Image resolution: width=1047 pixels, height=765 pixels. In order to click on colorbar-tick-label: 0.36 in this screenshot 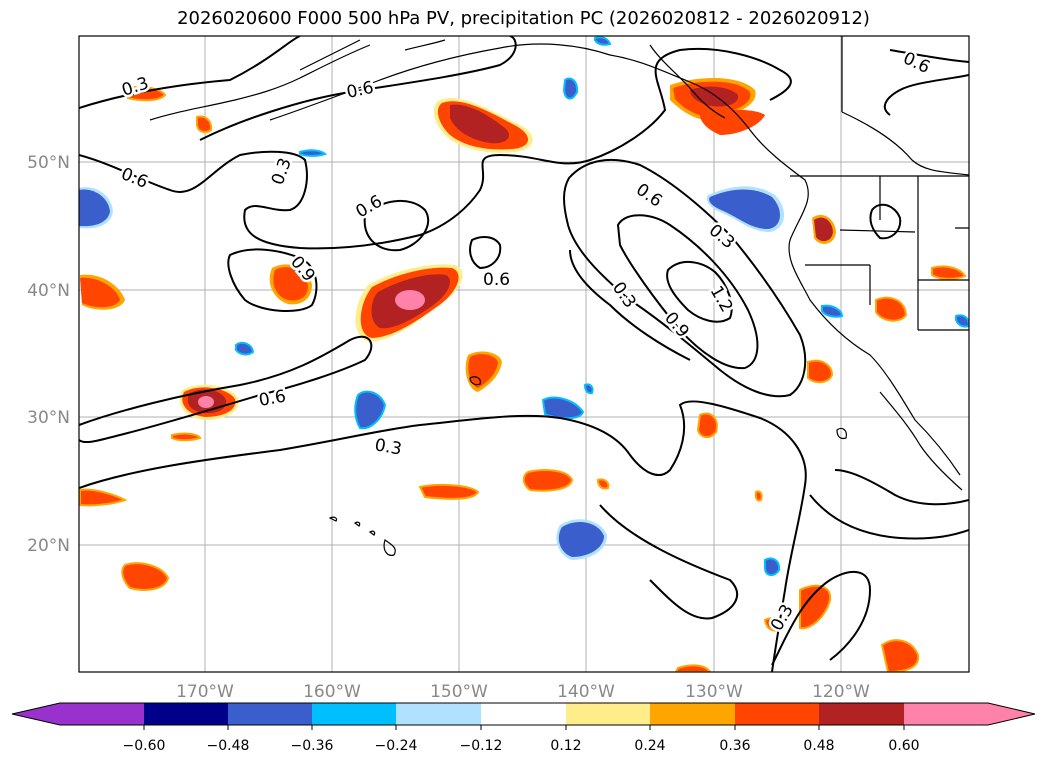, I will do `click(734, 746)`.